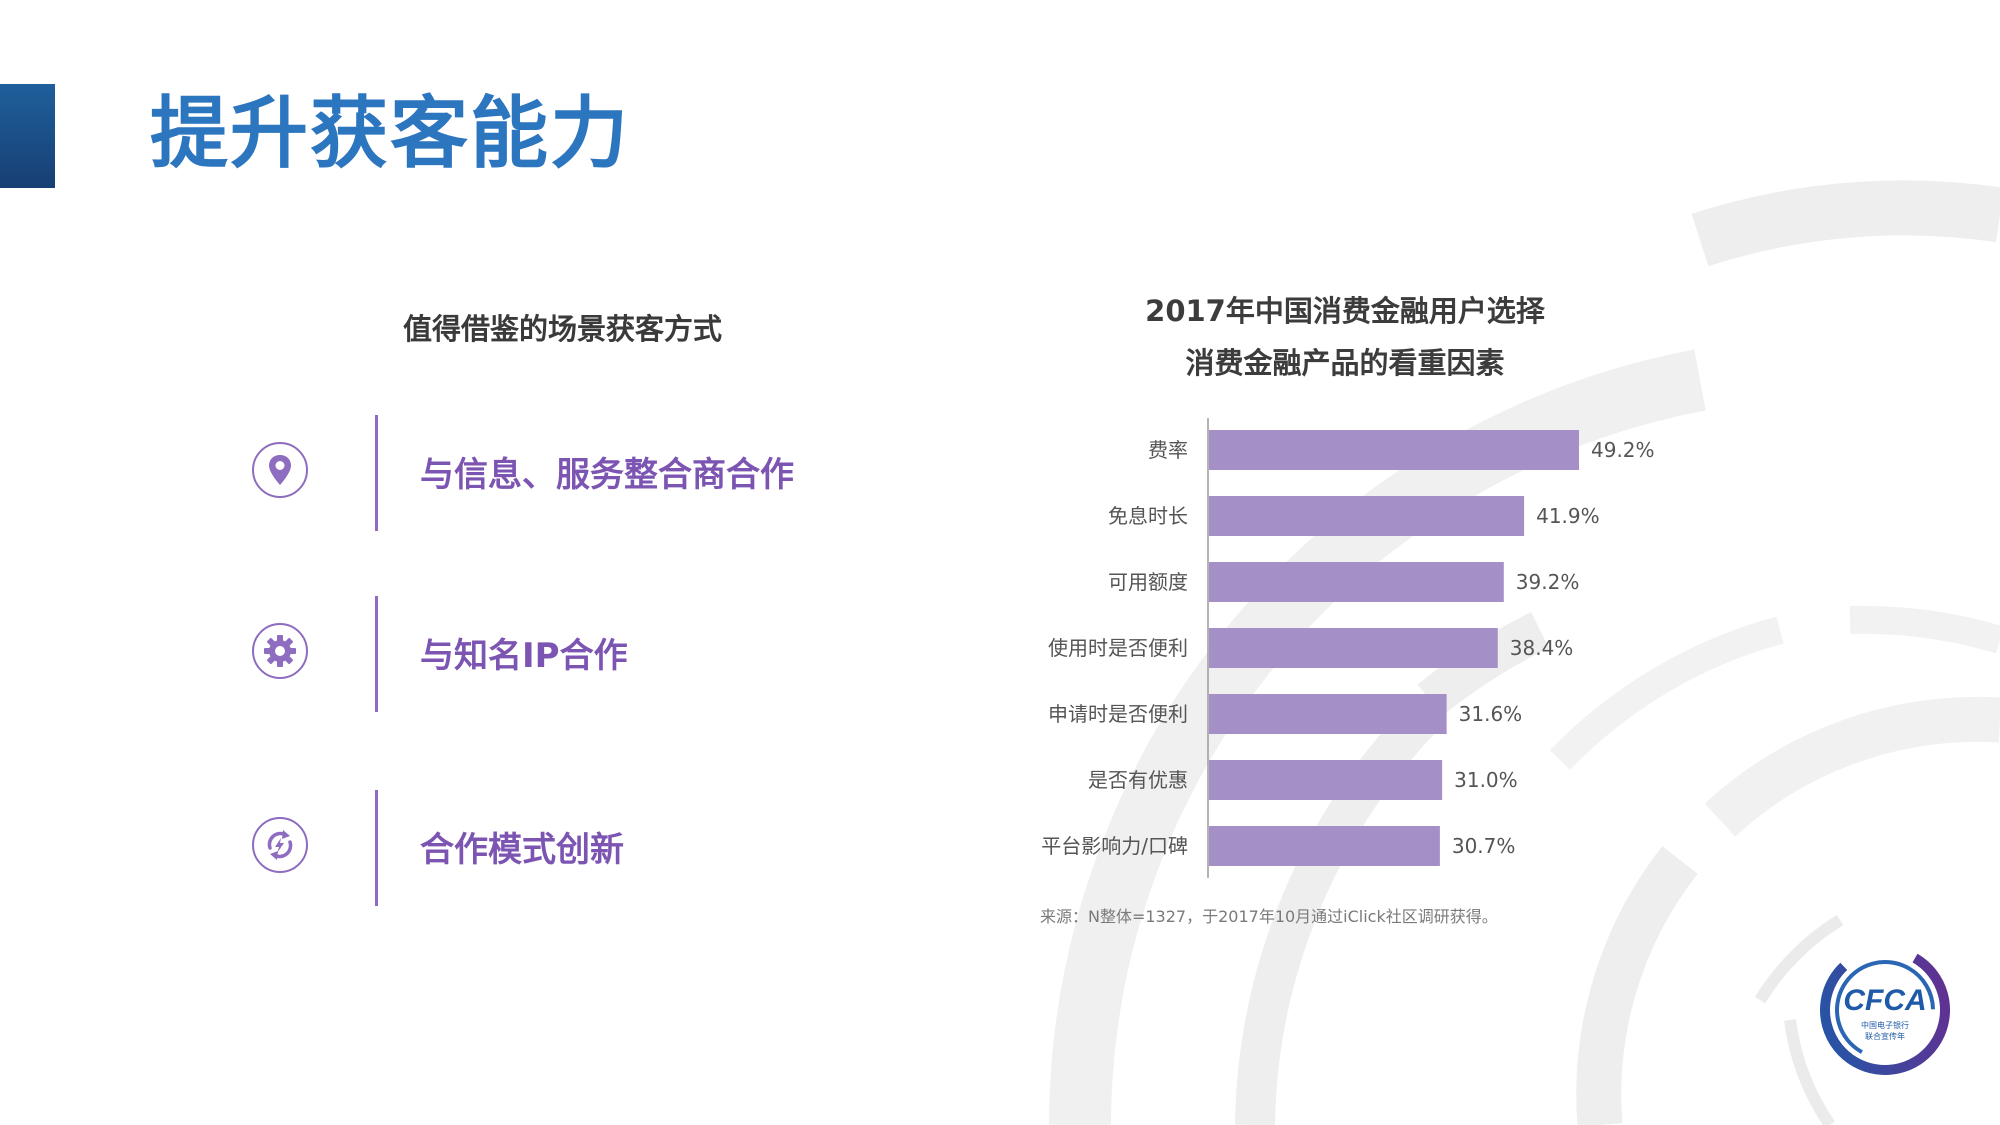  I want to click on chart-value-label: 49.2%, so click(1623, 450).